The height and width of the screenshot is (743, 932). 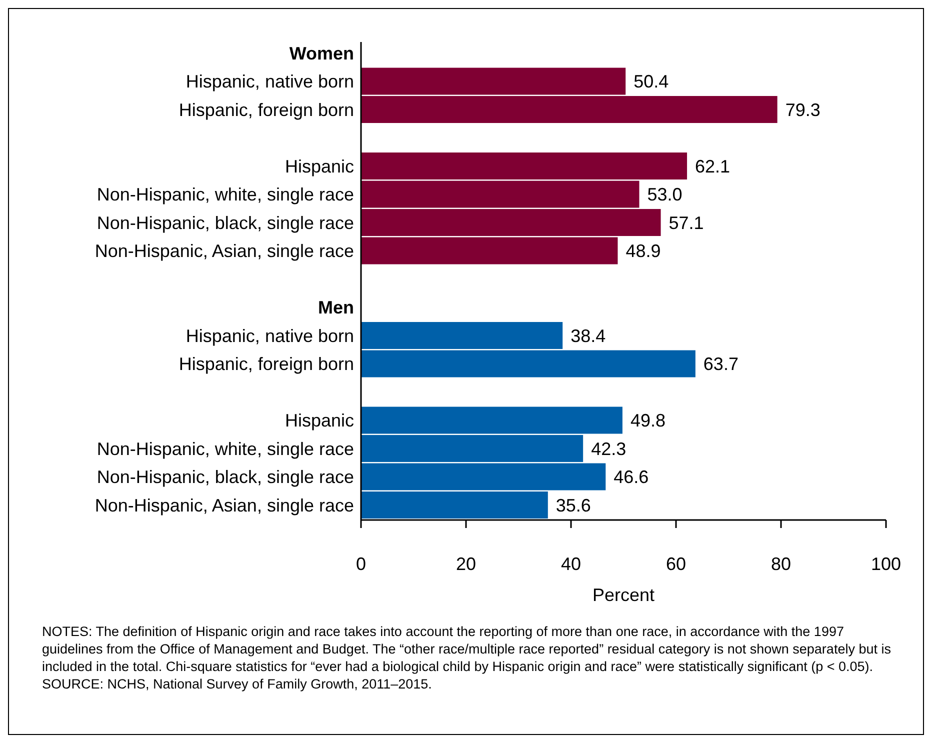 What do you see at coordinates (648, 420) in the screenshot?
I see `data-label: 49.8` at bounding box center [648, 420].